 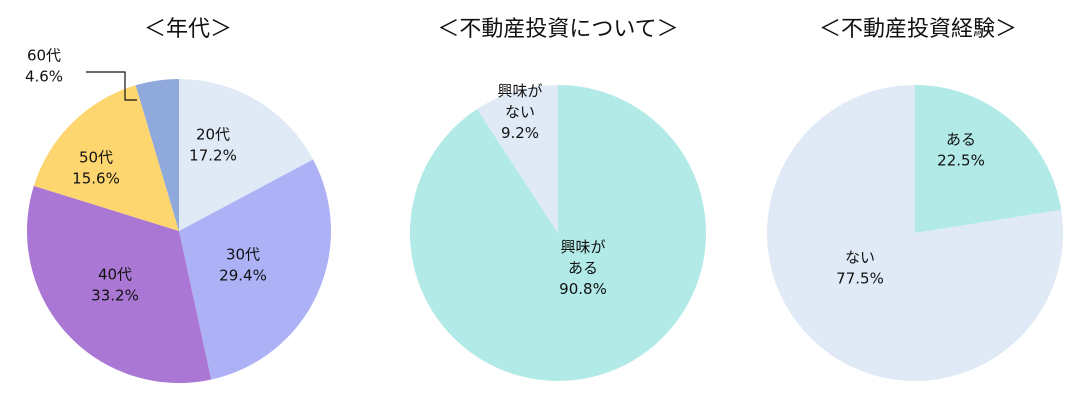 What do you see at coordinates (44, 77) in the screenshot?
I see `slice-pct-age-4: 4.6%` at bounding box center [44, 77].